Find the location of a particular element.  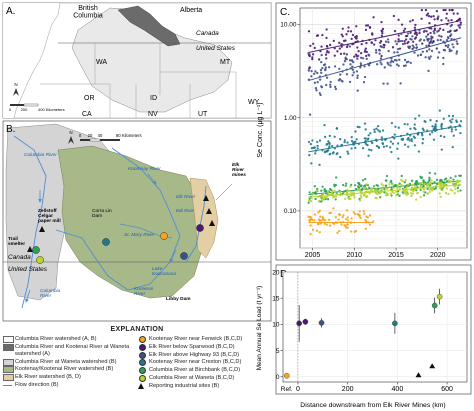

legend-dot-icon is located at coordinates (142, 371).